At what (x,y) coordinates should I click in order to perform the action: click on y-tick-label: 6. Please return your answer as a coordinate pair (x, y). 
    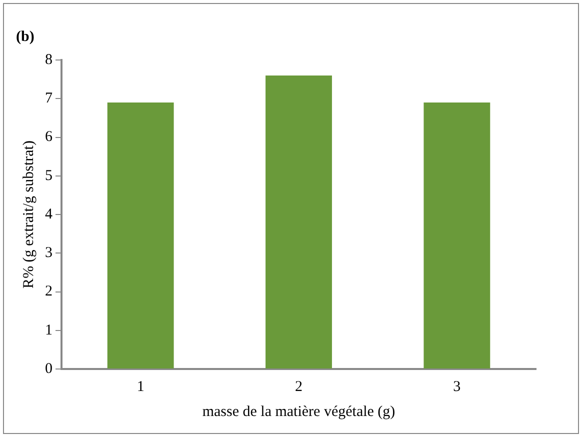
    Looking at the image, I should click on (49, 137).